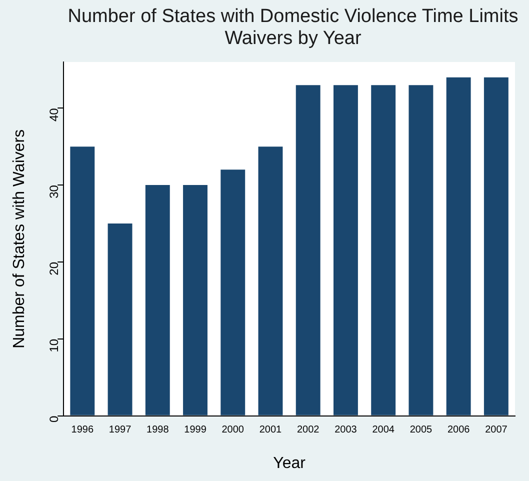  Describe the element at coordinates (53, 418) in the screenshot. I see `y-tick-label: 0` at that location.